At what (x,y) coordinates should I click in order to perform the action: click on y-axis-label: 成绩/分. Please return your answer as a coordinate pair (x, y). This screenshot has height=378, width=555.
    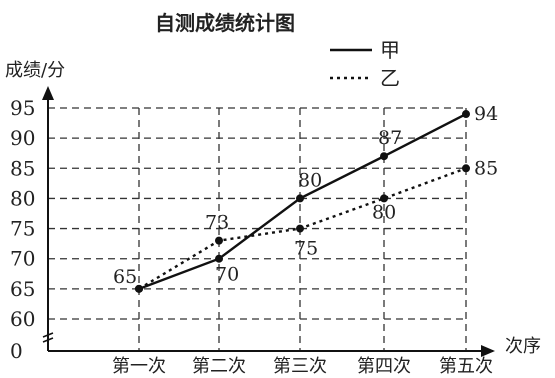
    Looking at the image, I should click on (35, 70).